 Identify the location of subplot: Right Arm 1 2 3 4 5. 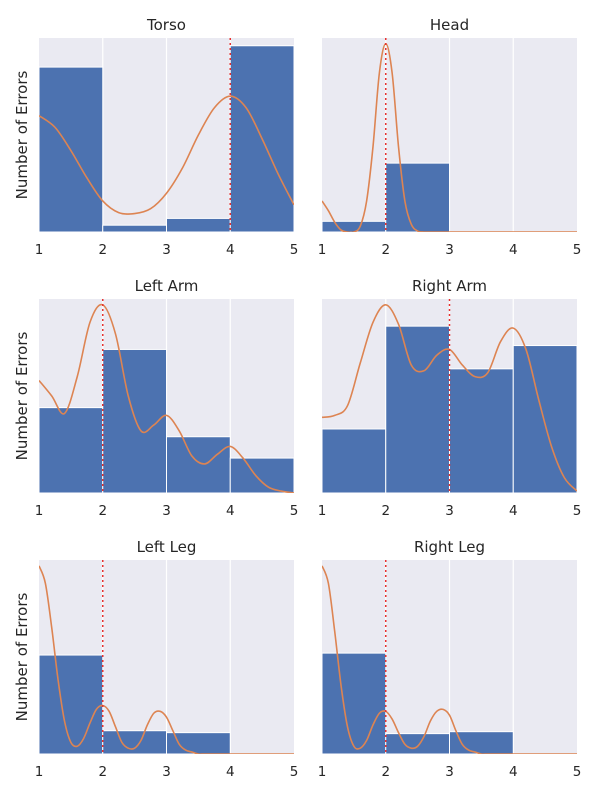
(450, 398).